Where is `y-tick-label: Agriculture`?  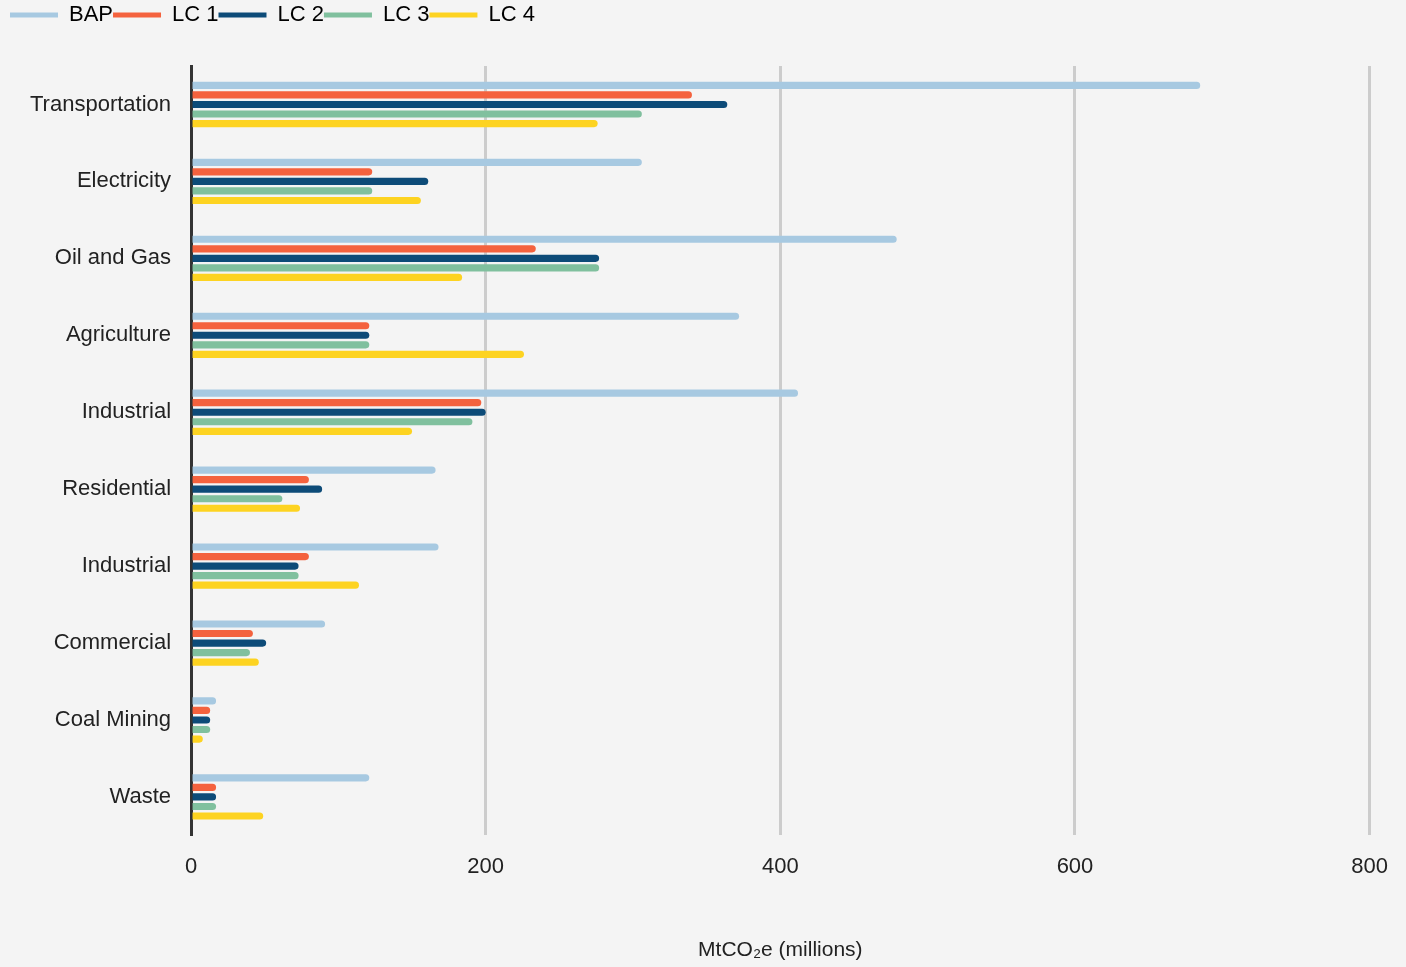 y-tick-label: Agriculture is located at coordinates (118, 334).